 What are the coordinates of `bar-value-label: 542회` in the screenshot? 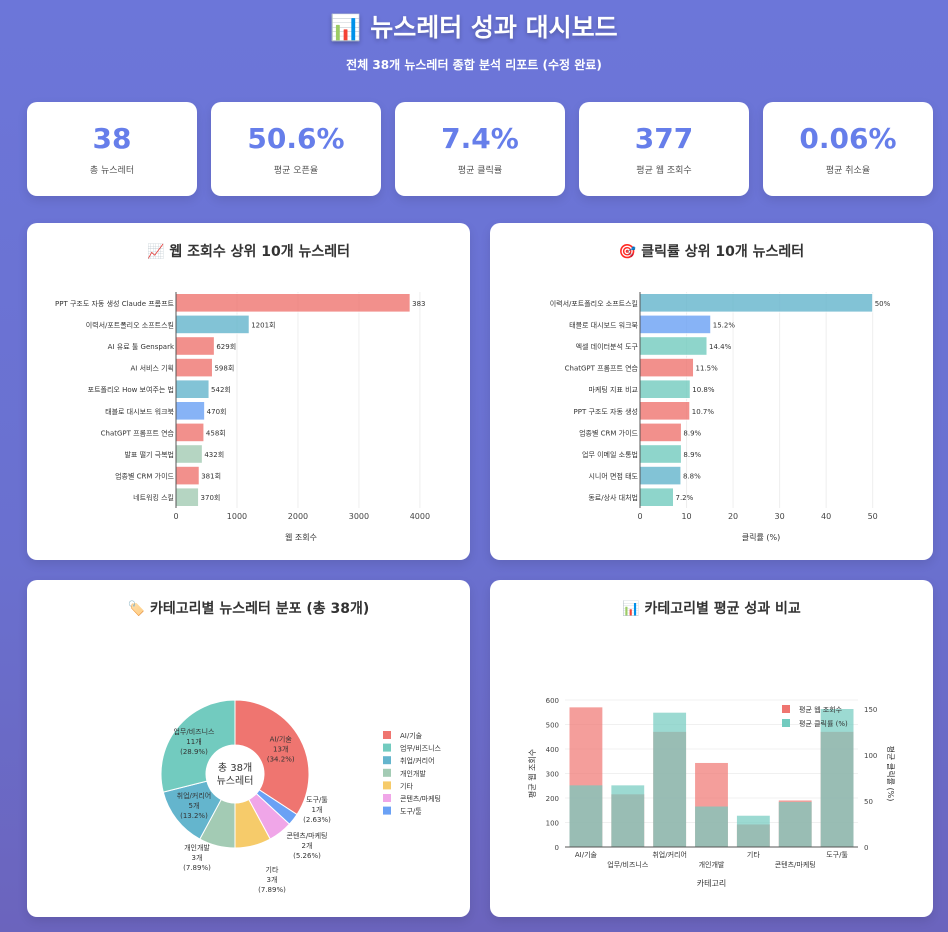 It's located at (221, 390).